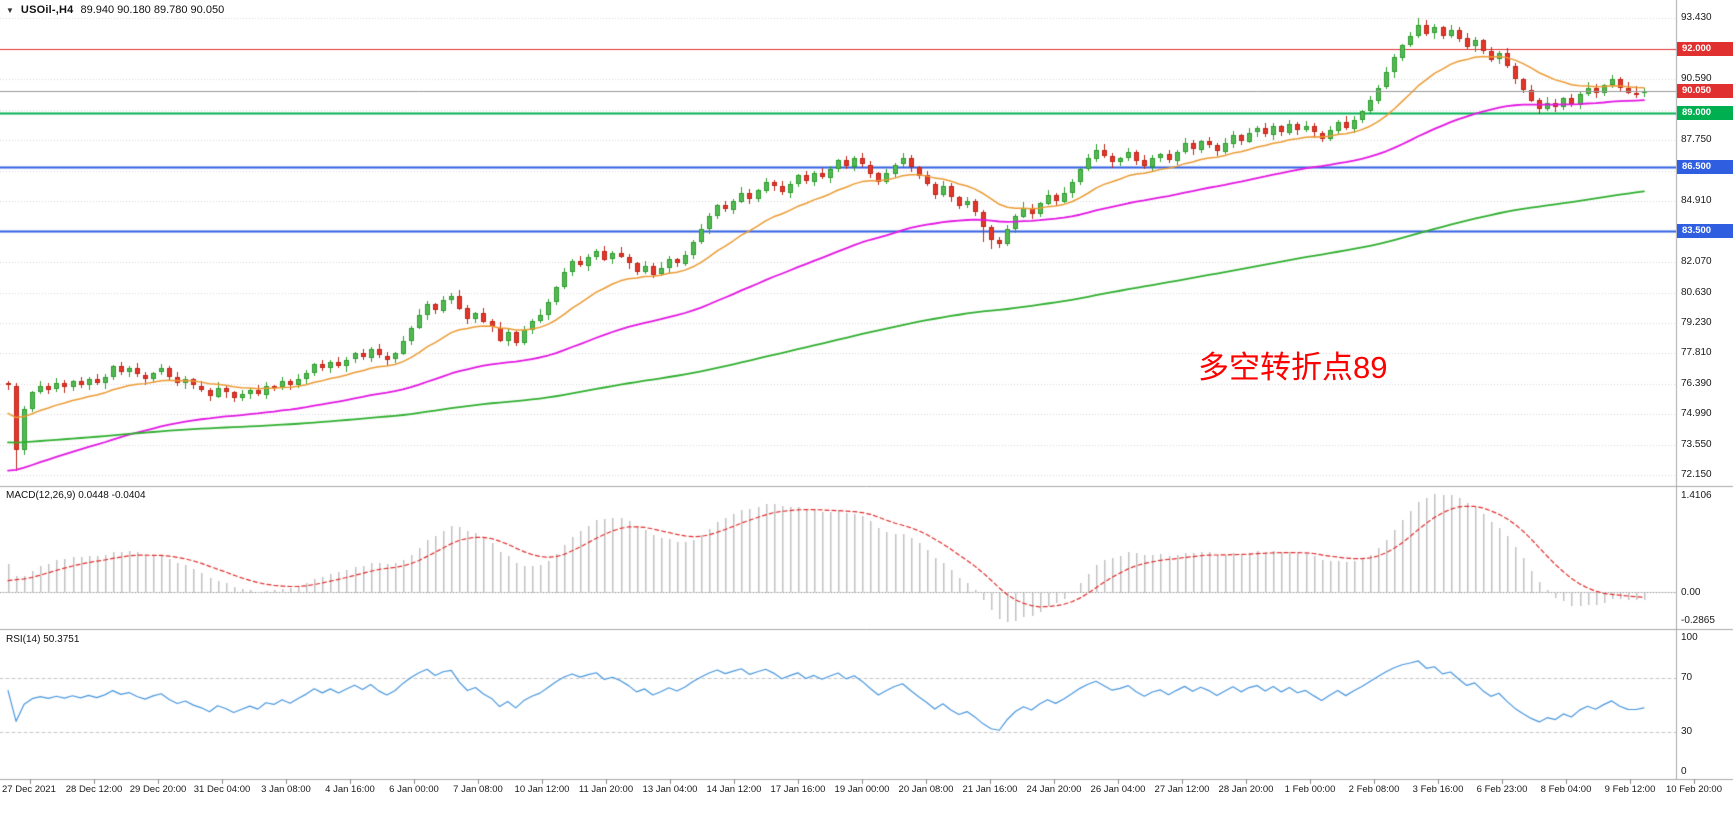 This screenshot has width=1733, height=840. I want to click on symbol-dropdown-icon: ▼, so click(10, 10).